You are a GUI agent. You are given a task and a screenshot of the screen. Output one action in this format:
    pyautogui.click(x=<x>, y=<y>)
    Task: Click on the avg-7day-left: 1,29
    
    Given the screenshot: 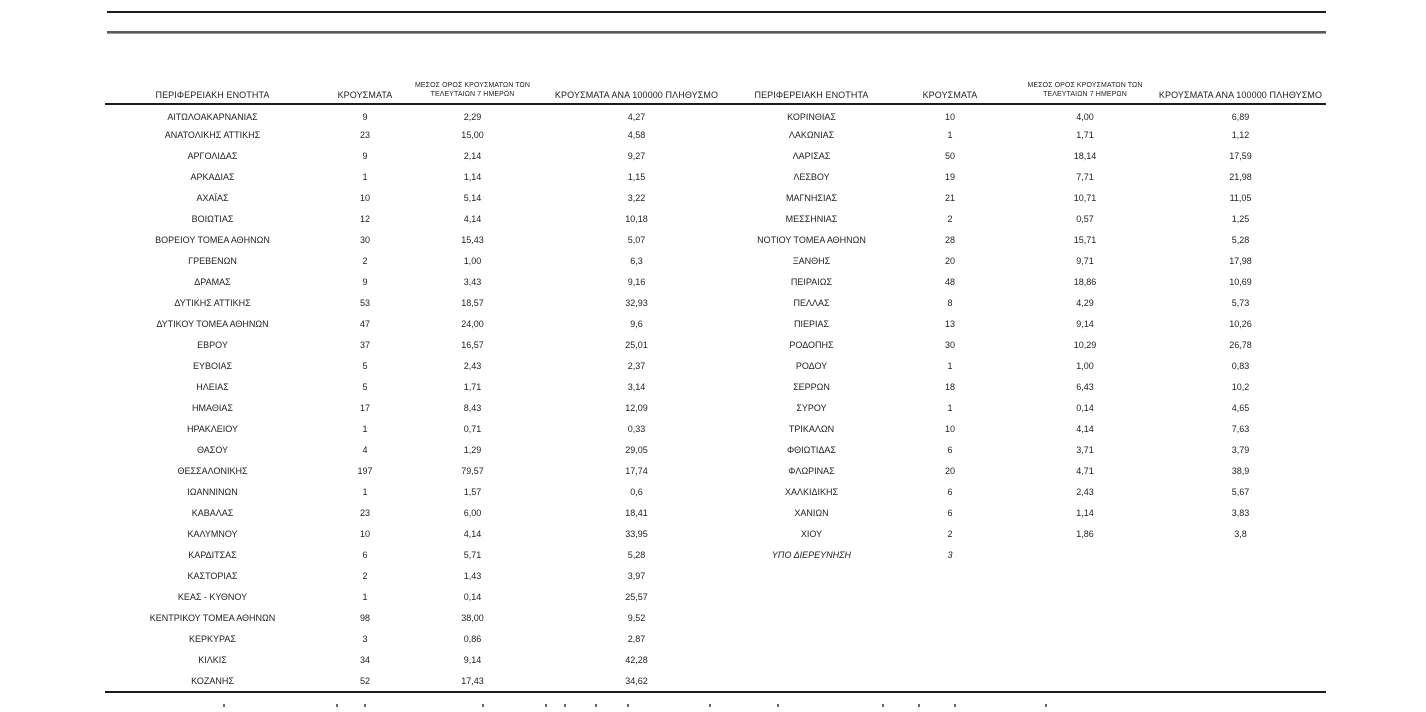 What is the action you would take?
    pyautogui.click(x=472, y=450)
    